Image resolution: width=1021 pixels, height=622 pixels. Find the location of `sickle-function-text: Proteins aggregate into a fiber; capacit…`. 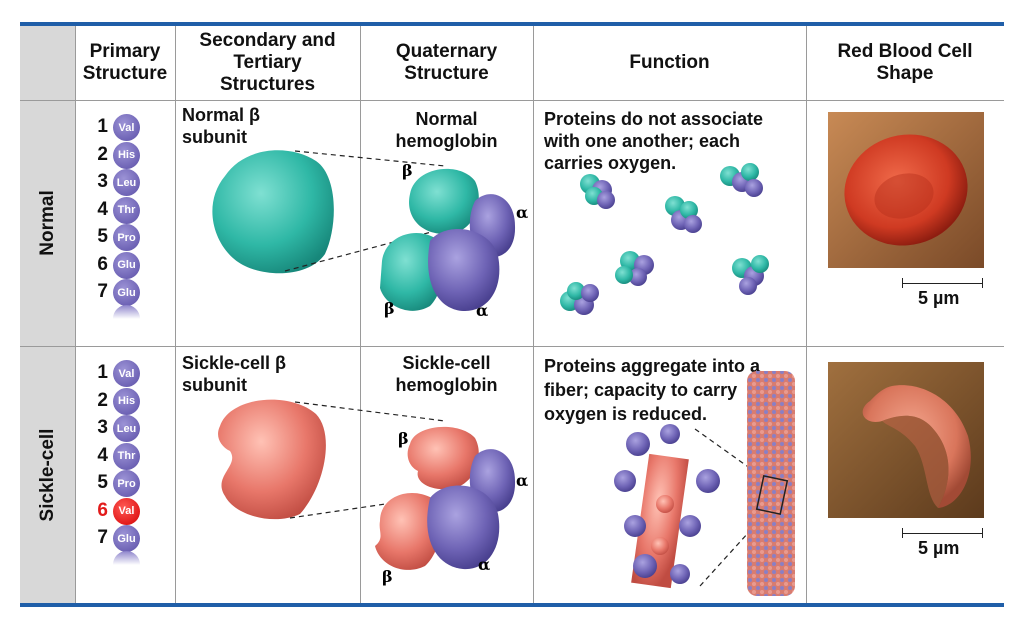

sickle-function-text: Proteins aggregate into a fiber; capacit… is located at coordinates (652, 390).